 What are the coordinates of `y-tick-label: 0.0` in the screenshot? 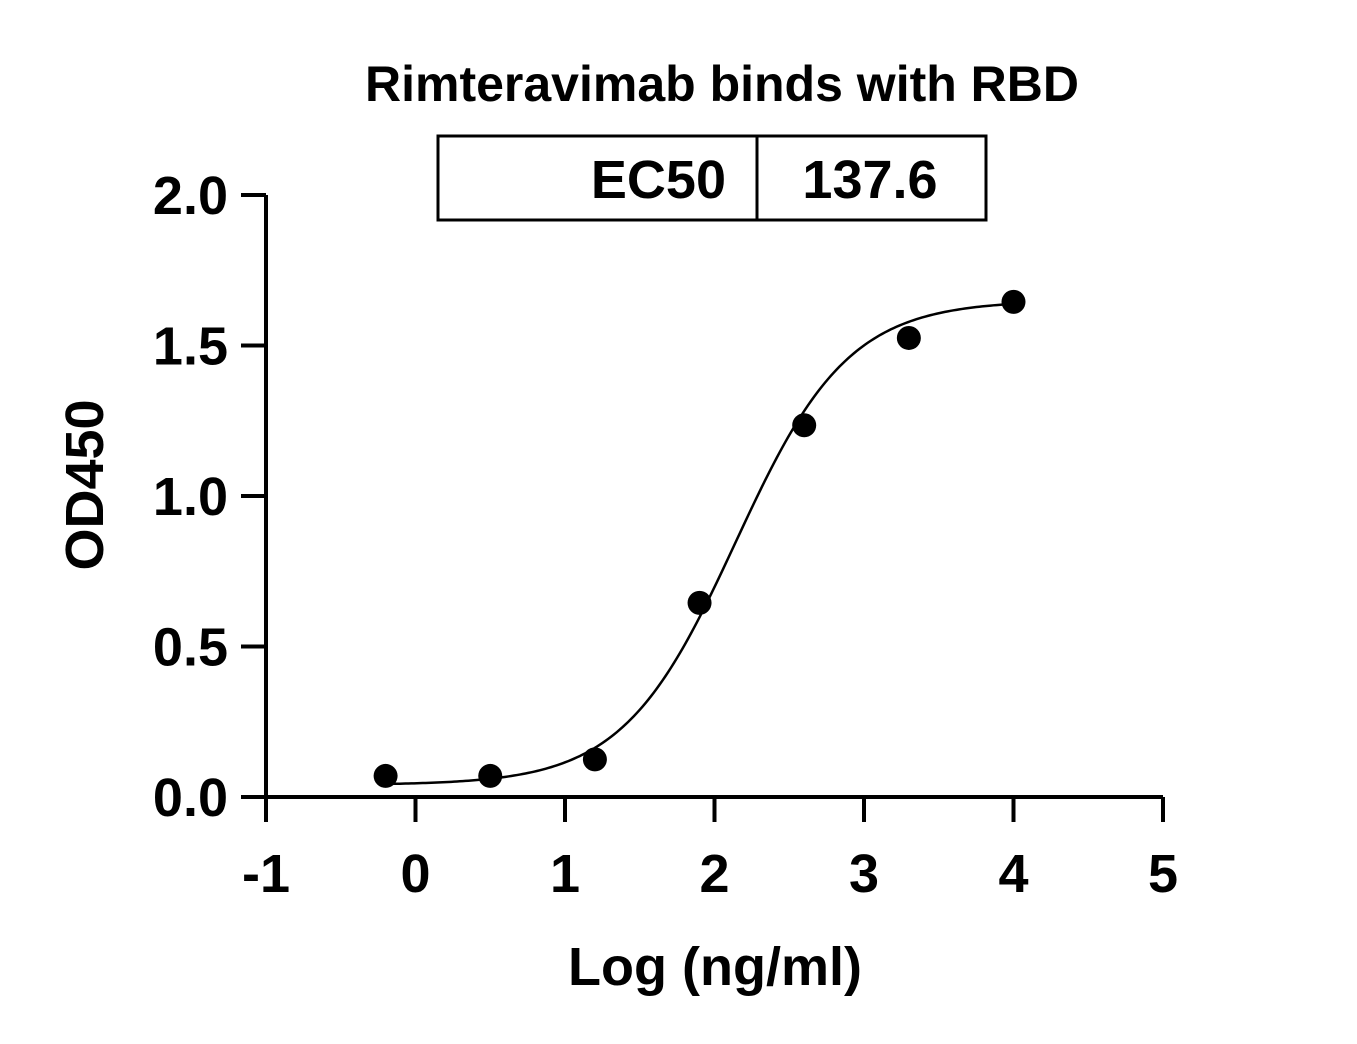 It's located at (190, 798).